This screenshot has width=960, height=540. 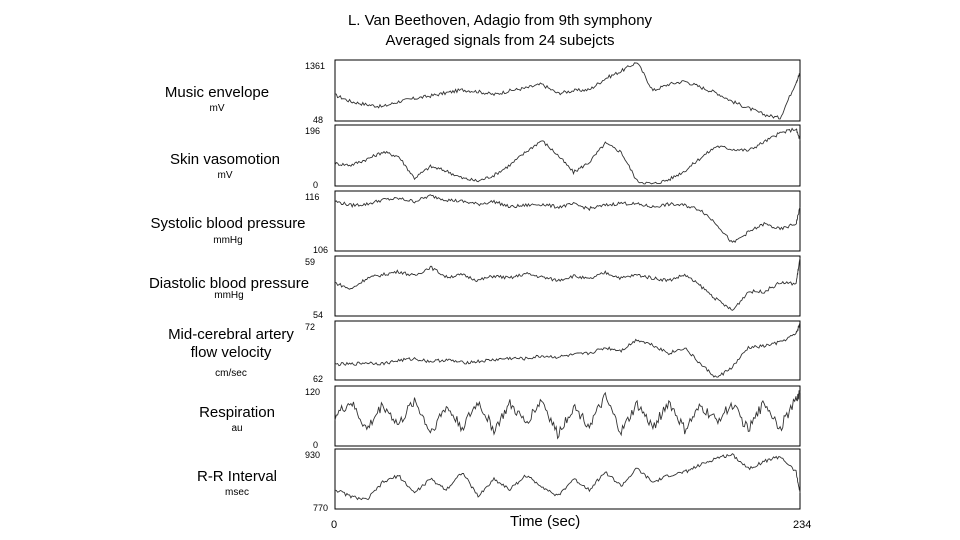 I want to click on x-tick-min: 0, so click(x=334, y=525).